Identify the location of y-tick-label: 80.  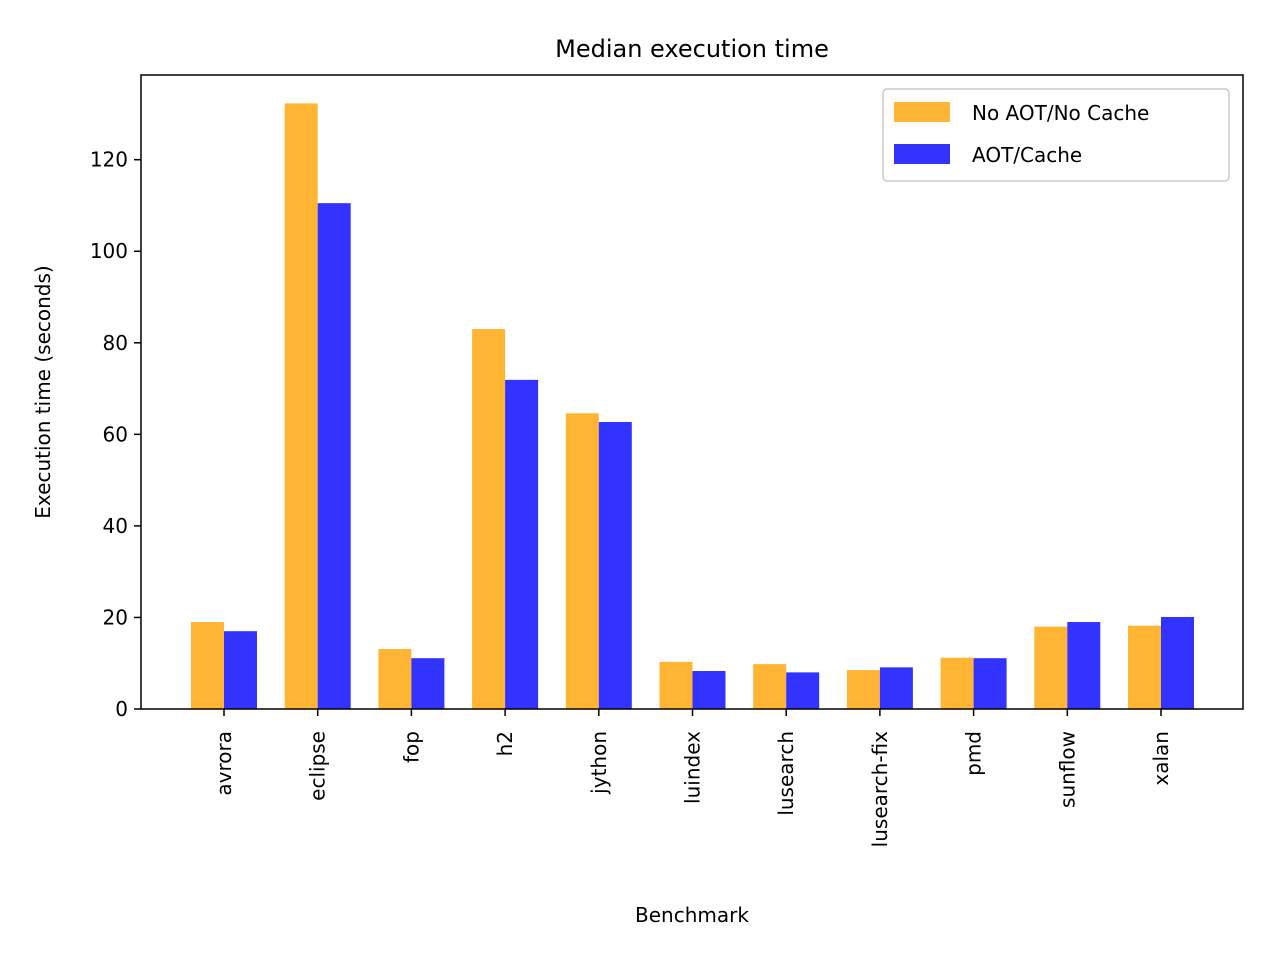
(115, 343).